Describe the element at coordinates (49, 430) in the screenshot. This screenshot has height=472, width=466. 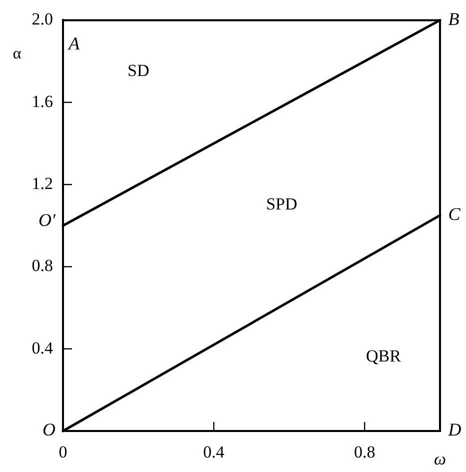
I see `text: O` at that location.